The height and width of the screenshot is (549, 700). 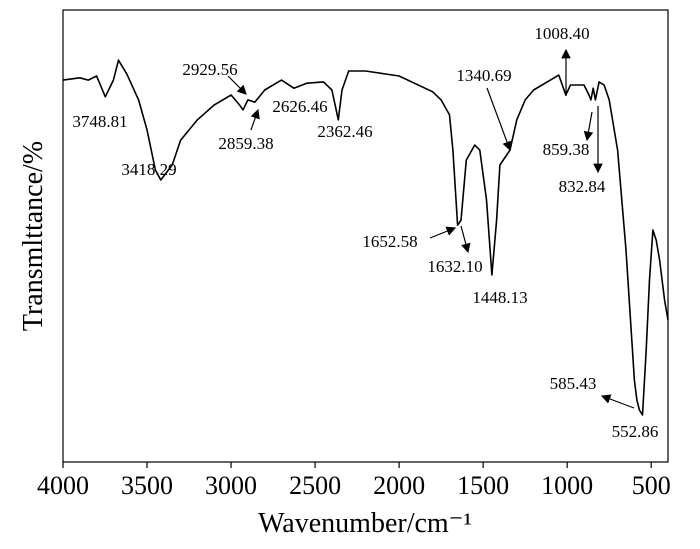 What do you see at coordinates (483, 75) in the screenshot?
I see `peak-label: 1340.69` at bounding box center [483, 75].